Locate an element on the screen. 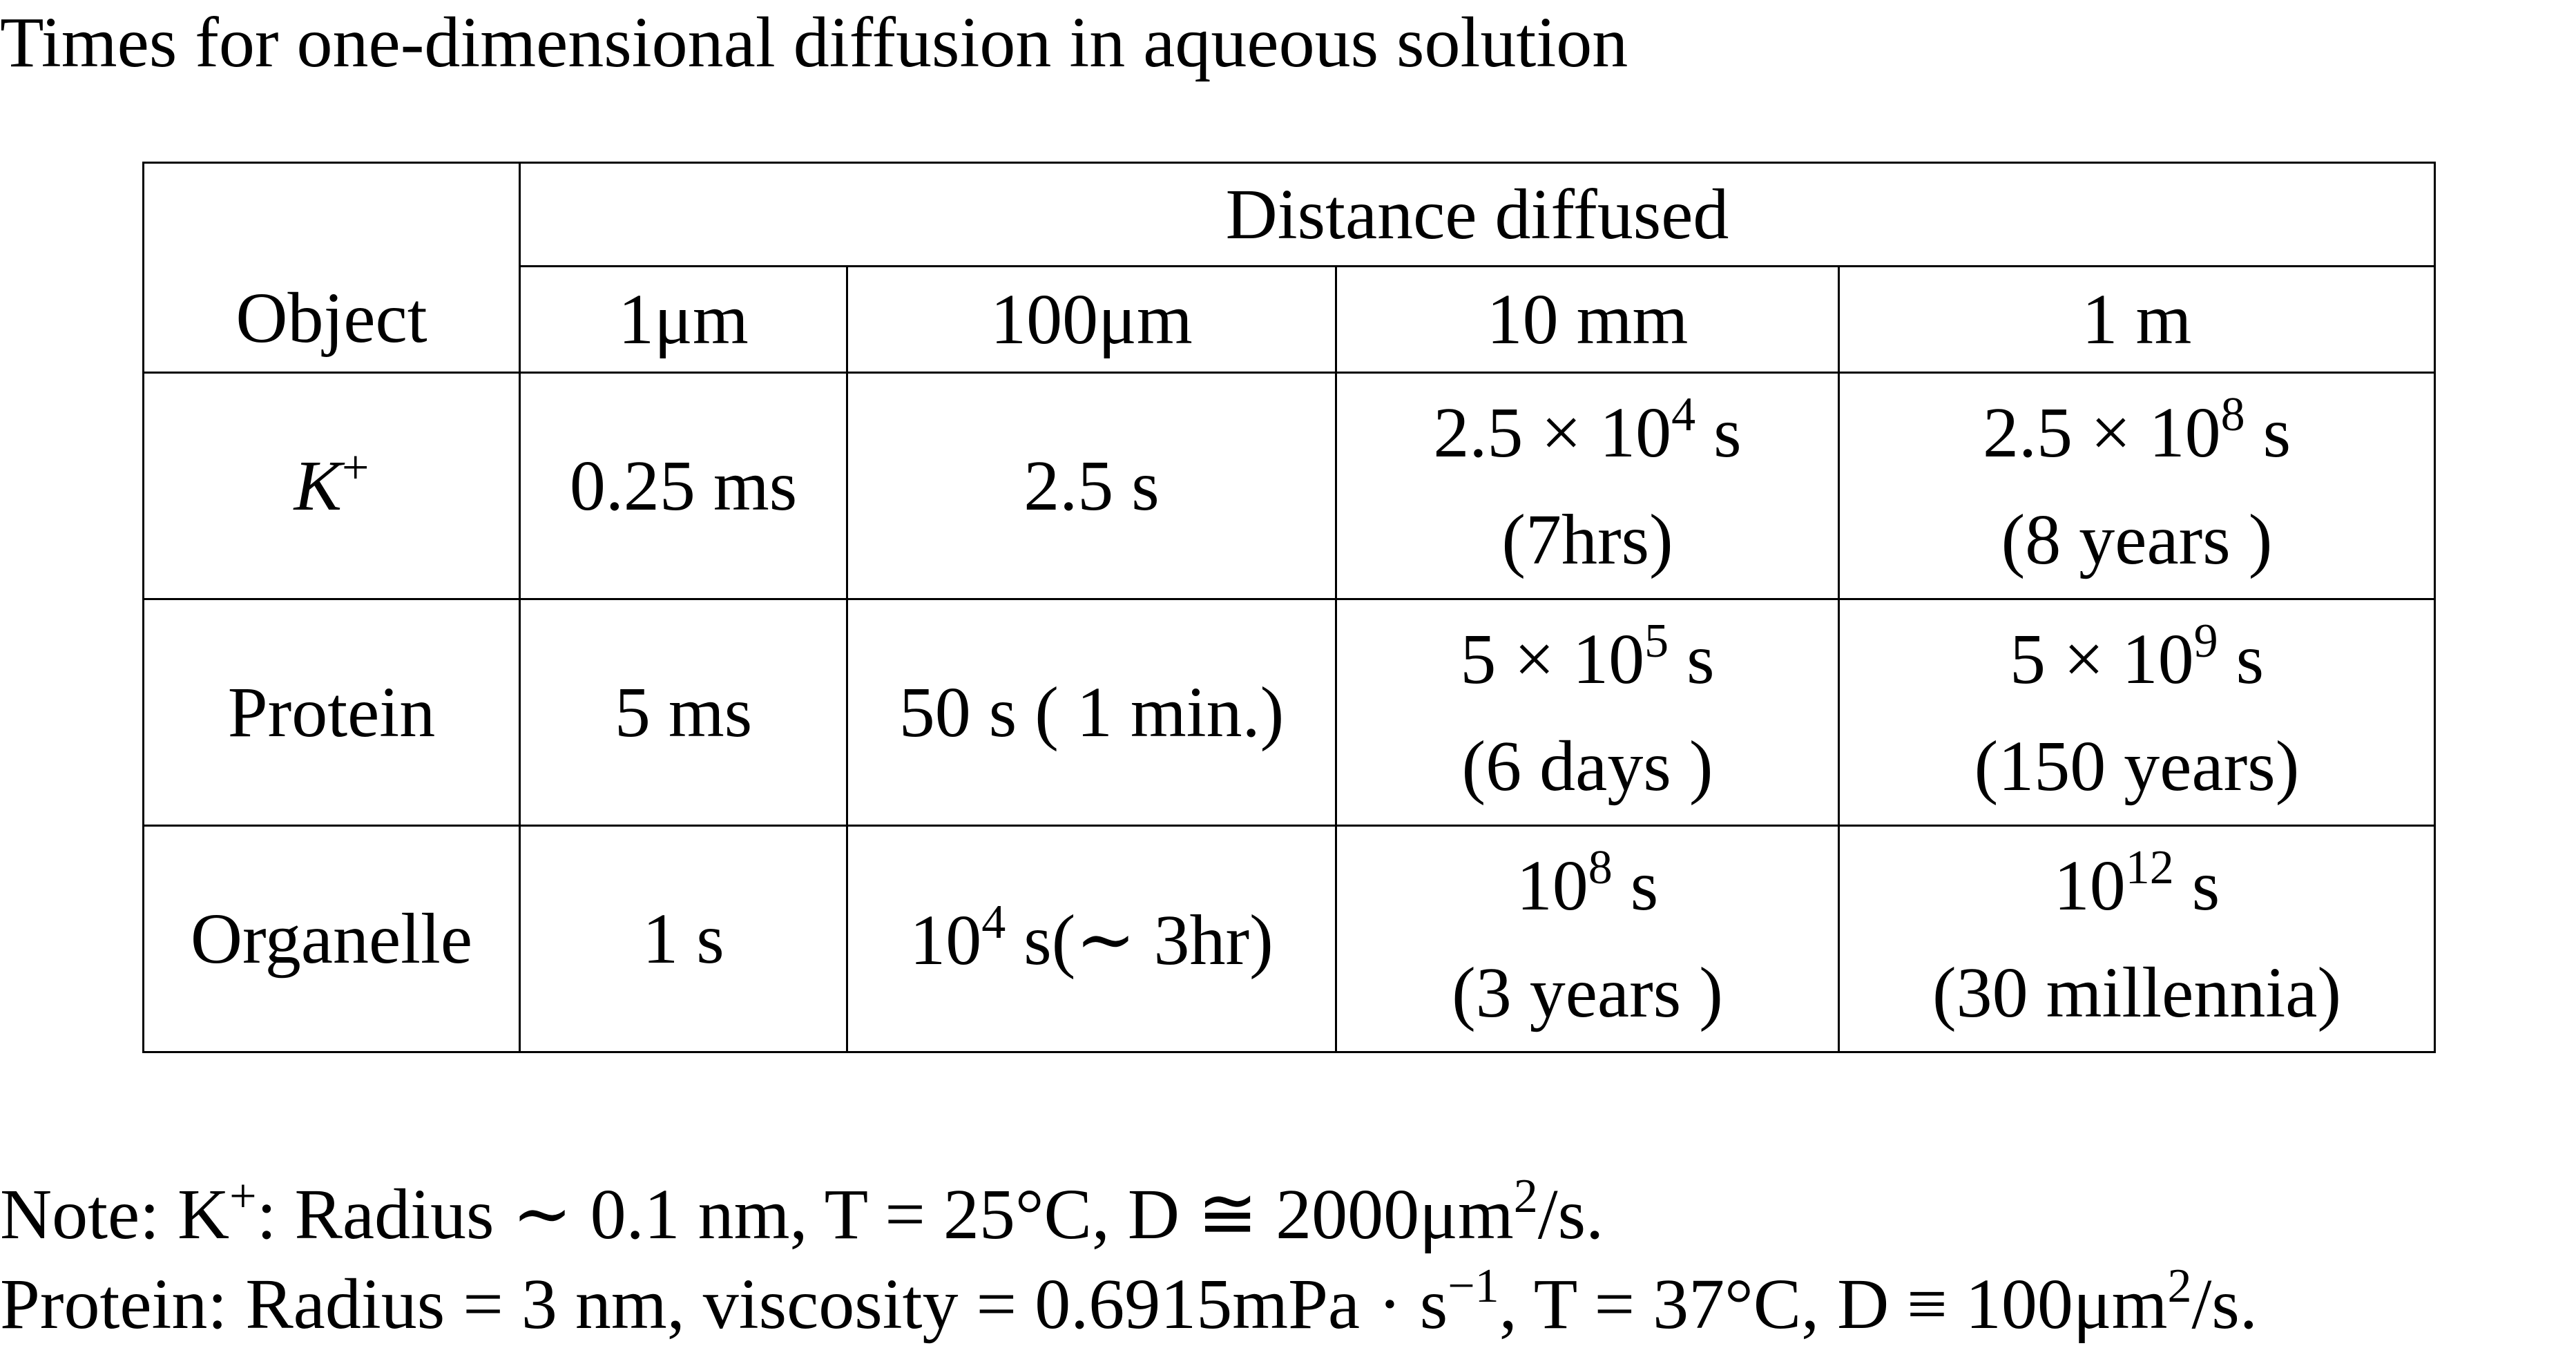  distance-group-header: Distance diffused is located at coordinates (1477, 214).